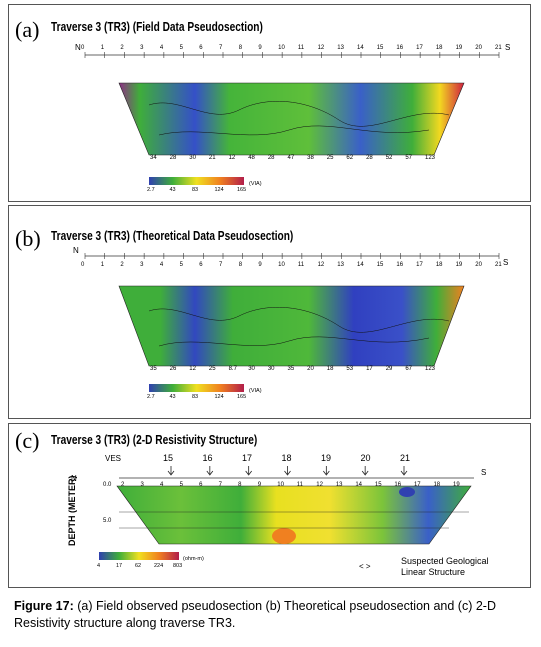  I want to click on scale-tick-label: 4, so click(99, 566).